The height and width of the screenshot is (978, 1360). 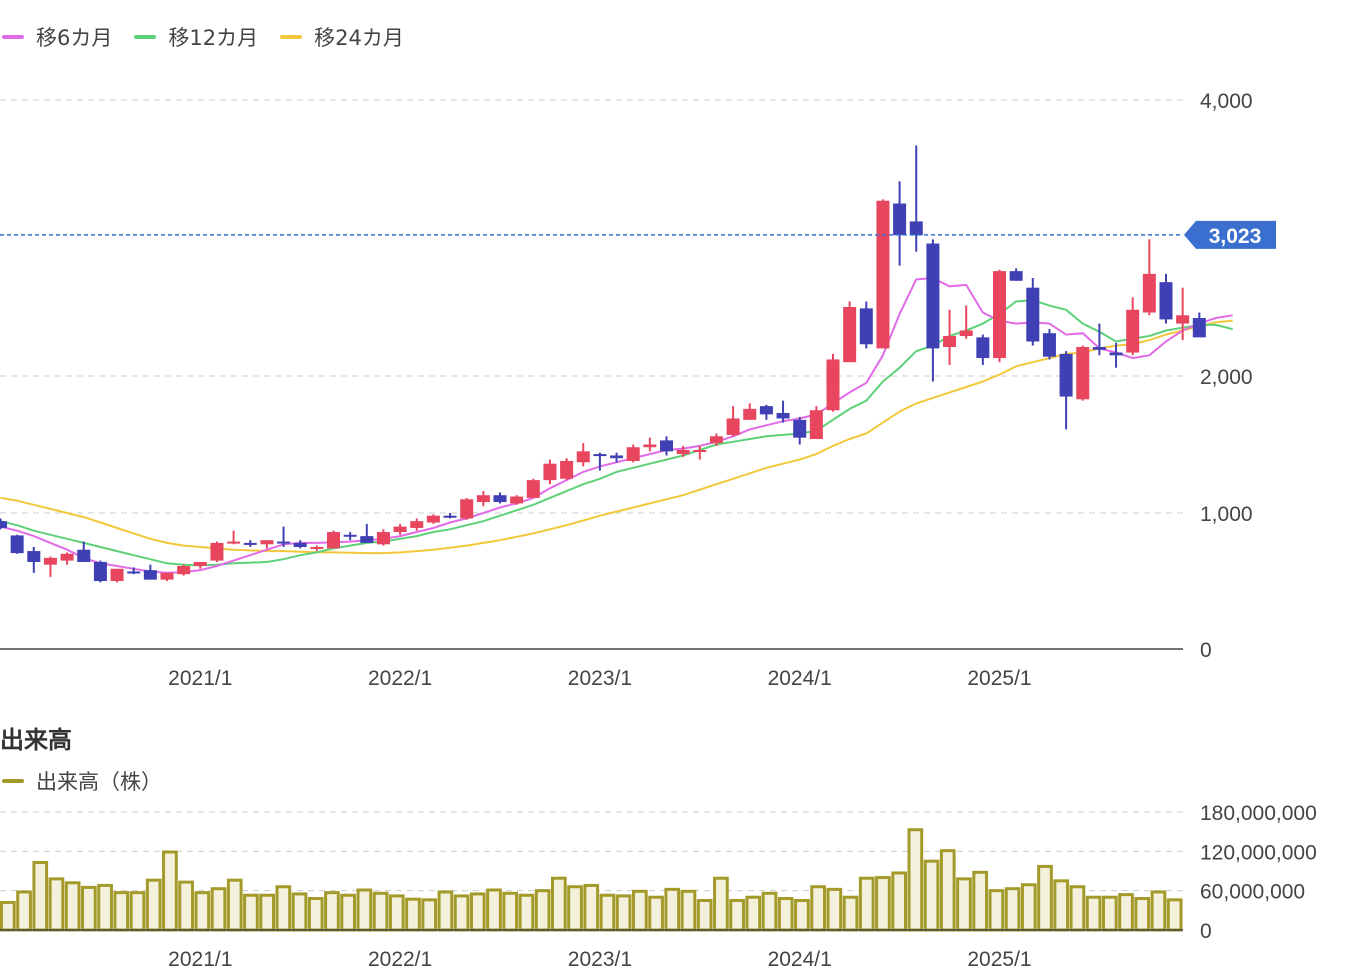 What do you see at coordinates (999, 678) in the screenshot?
I see `price-x-tick-label: 2025/1` at bounding box center [999, 678].